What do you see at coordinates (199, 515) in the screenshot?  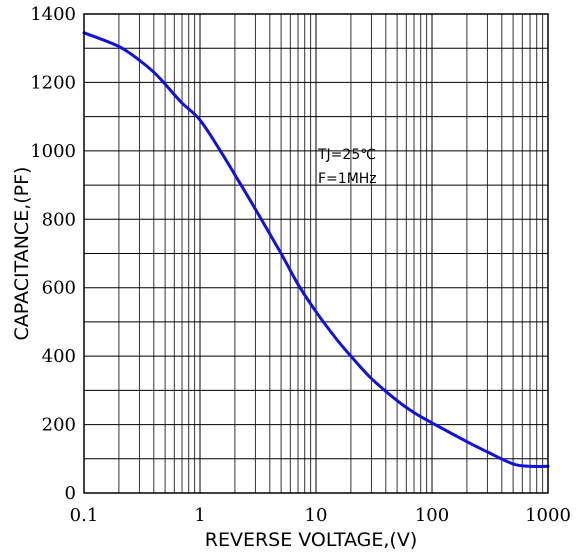 I see `x-tick-label: 1` at bounding box center [199, 515].